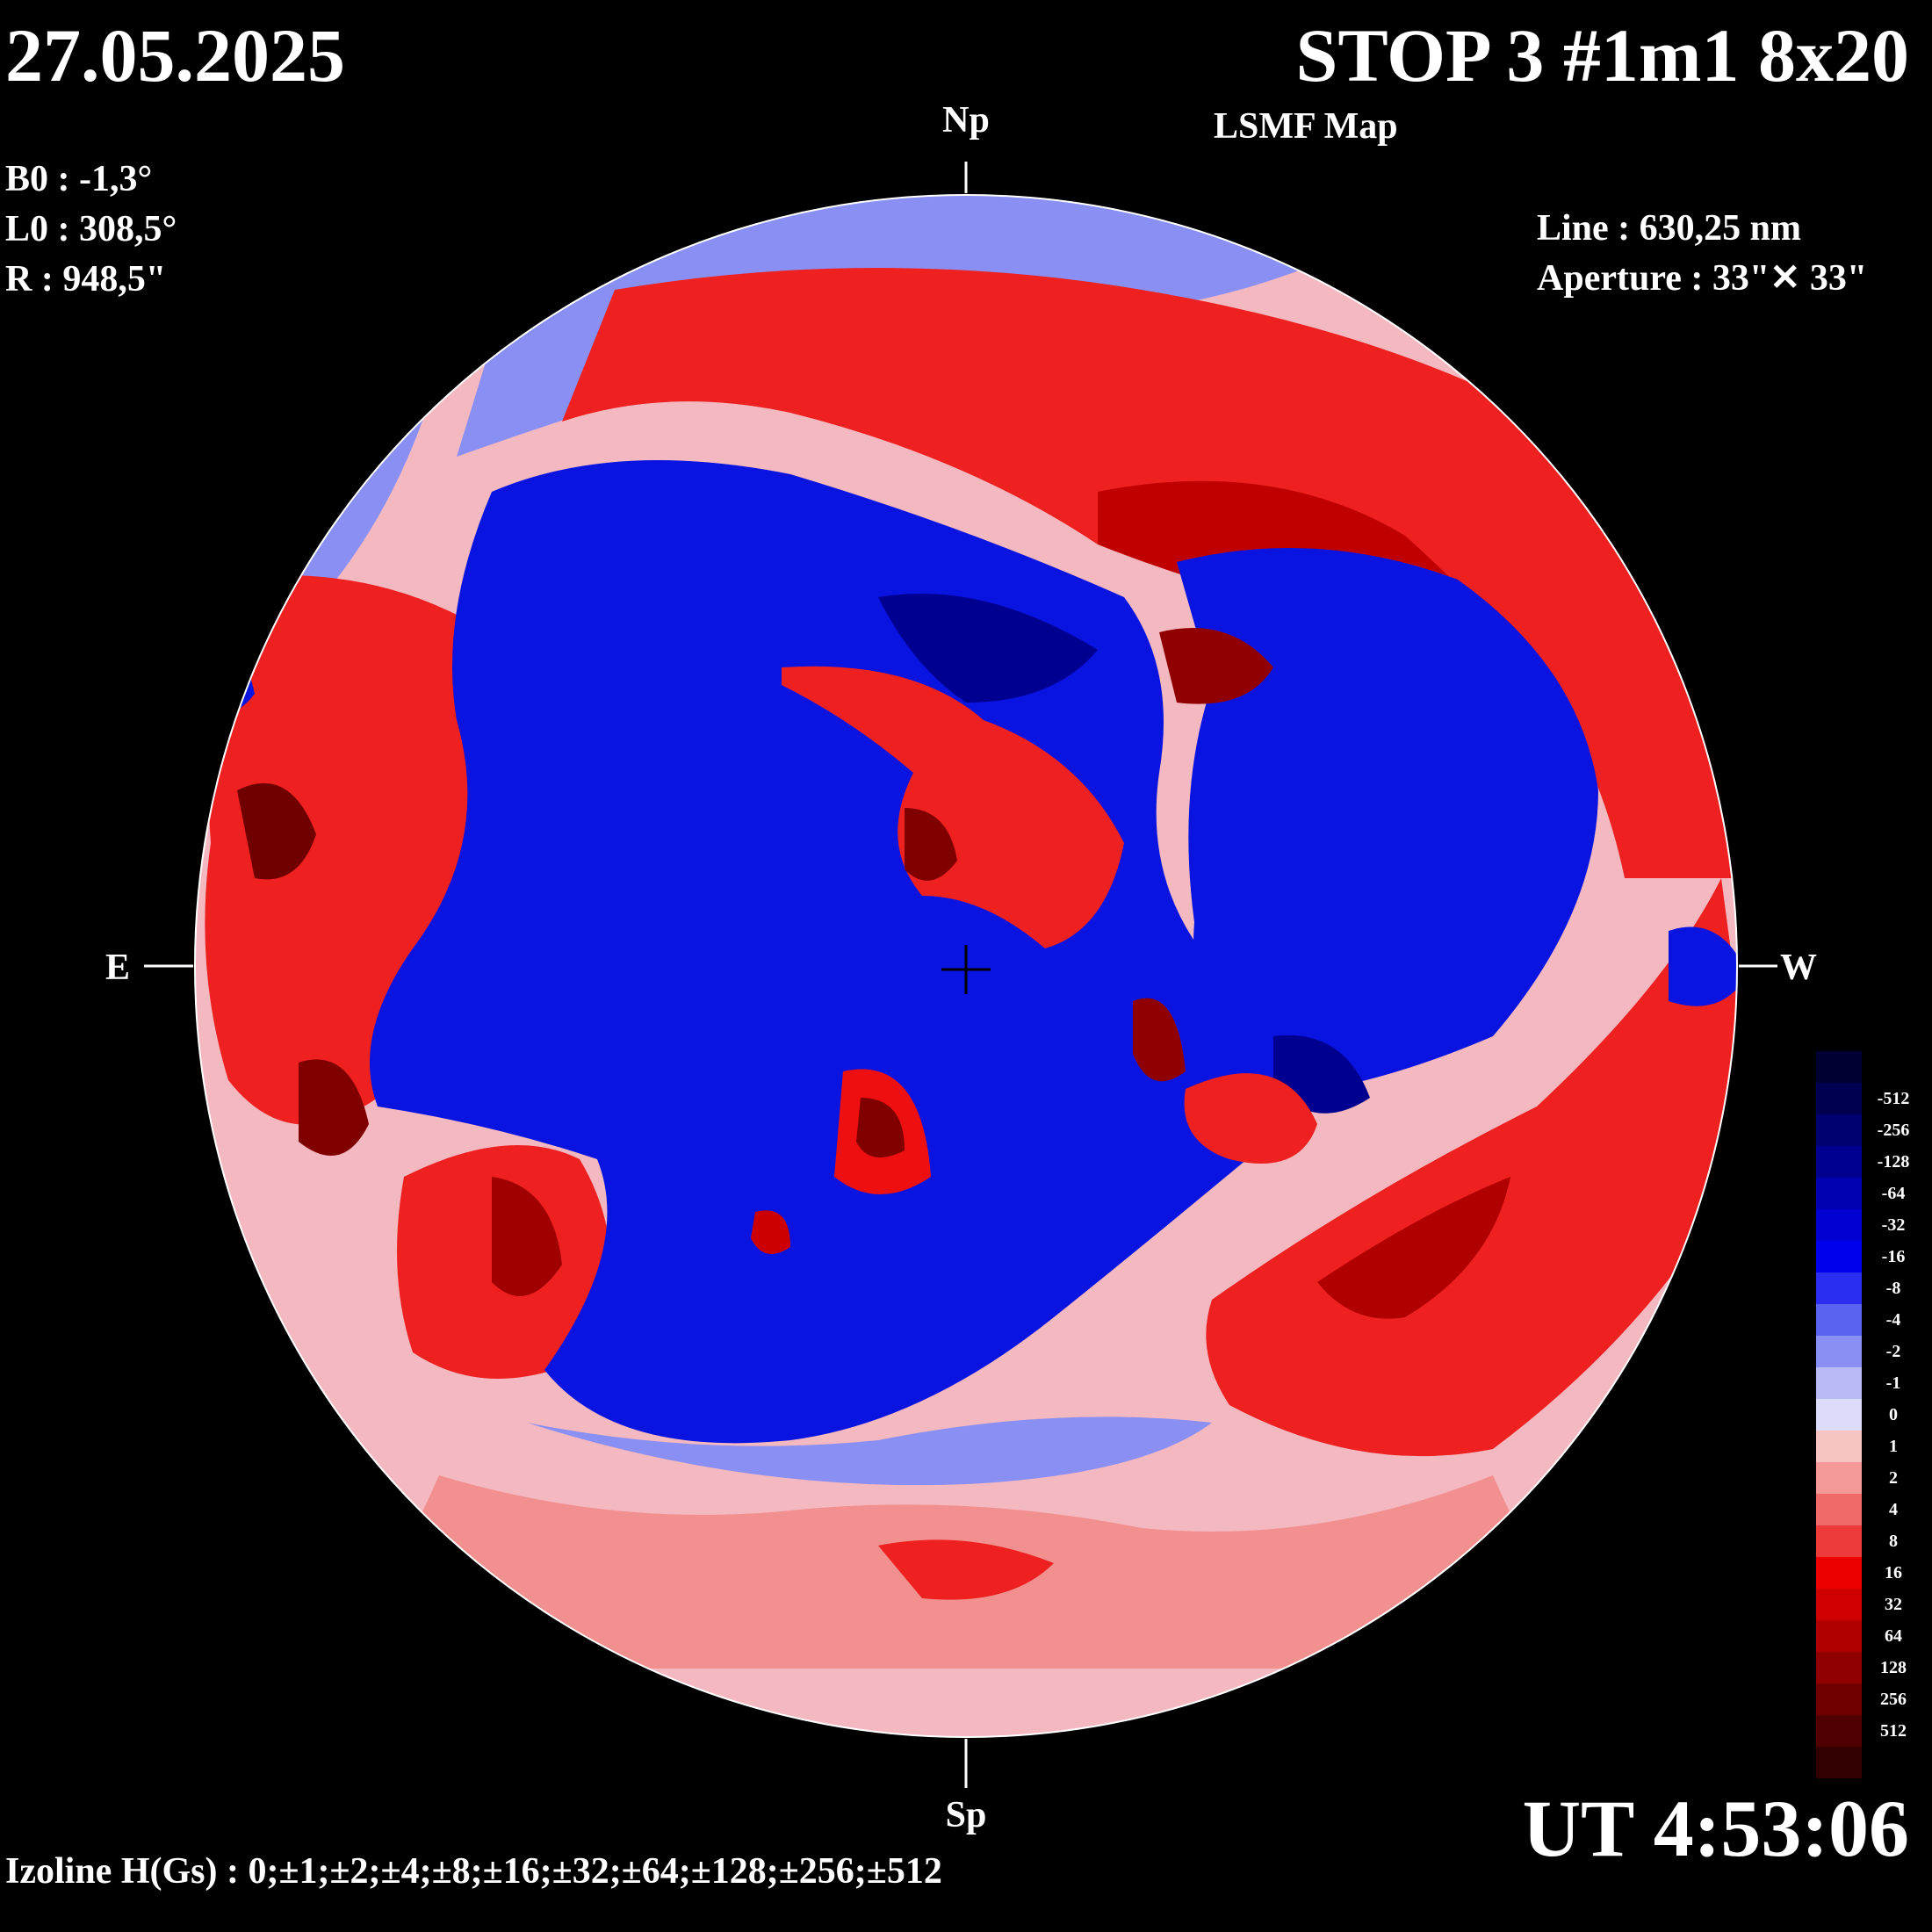 The width and height of the screenshot is (1932, 1932). I want to click on legend-label: -16, so click(1893, 1256).